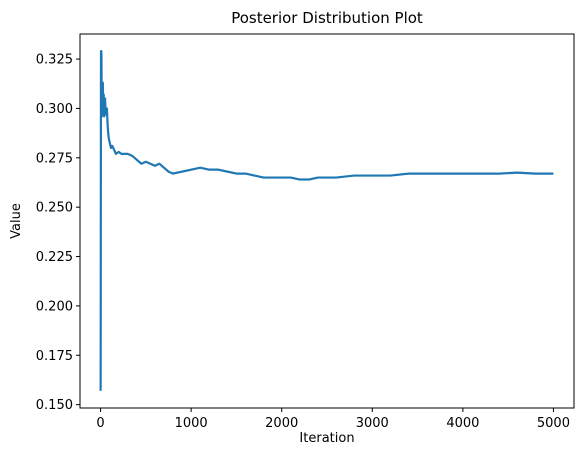 This screenshot has width=584, height=455. What do you see at coordinates (327, 18) in the screenshot?
I see `chart-title: Posterior Distribution Plot` at bounding box center [327, 18].